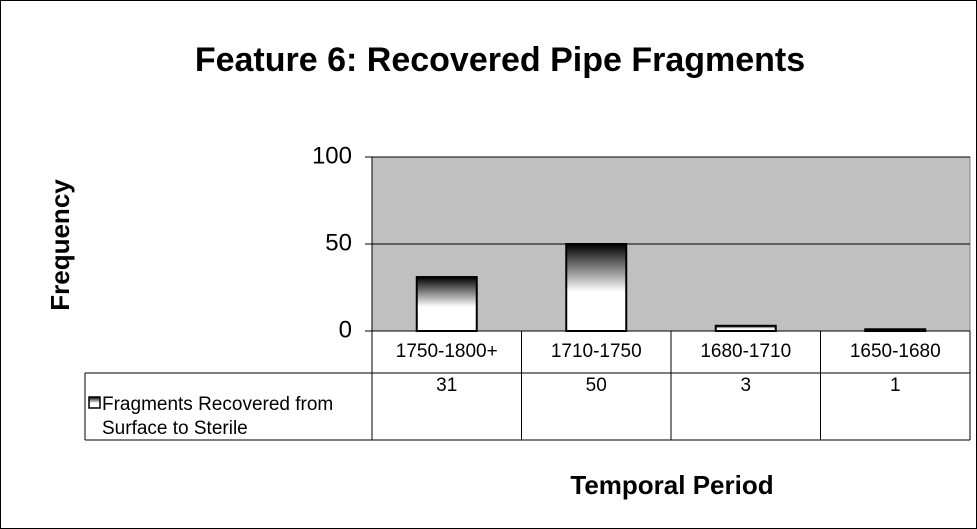  What do you see at coordinates (332, 155) in the screenshot?
I see `y-tick-label: 100` at bounding box center [332, 155].